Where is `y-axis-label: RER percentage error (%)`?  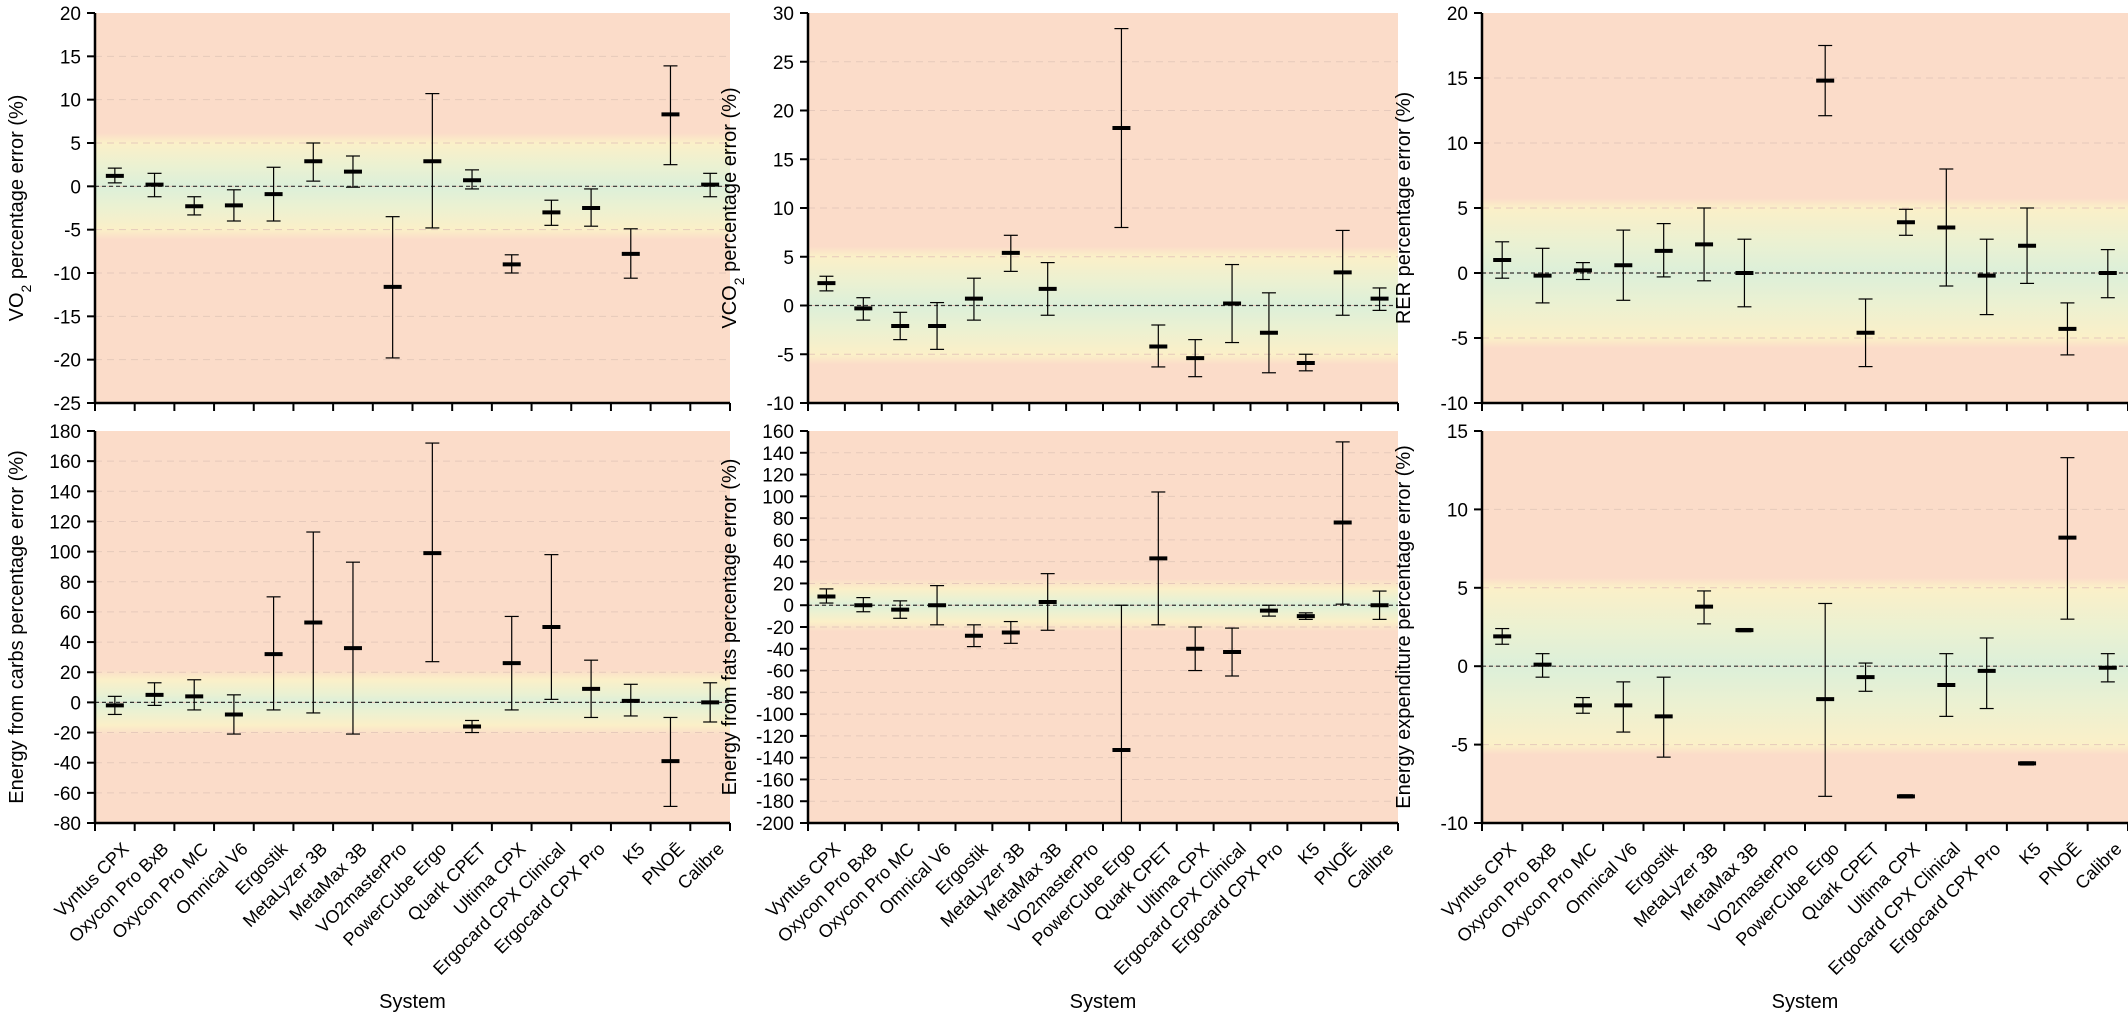
y-axis-label: RER percentage error (%) is located at coordinates (1404, 208).